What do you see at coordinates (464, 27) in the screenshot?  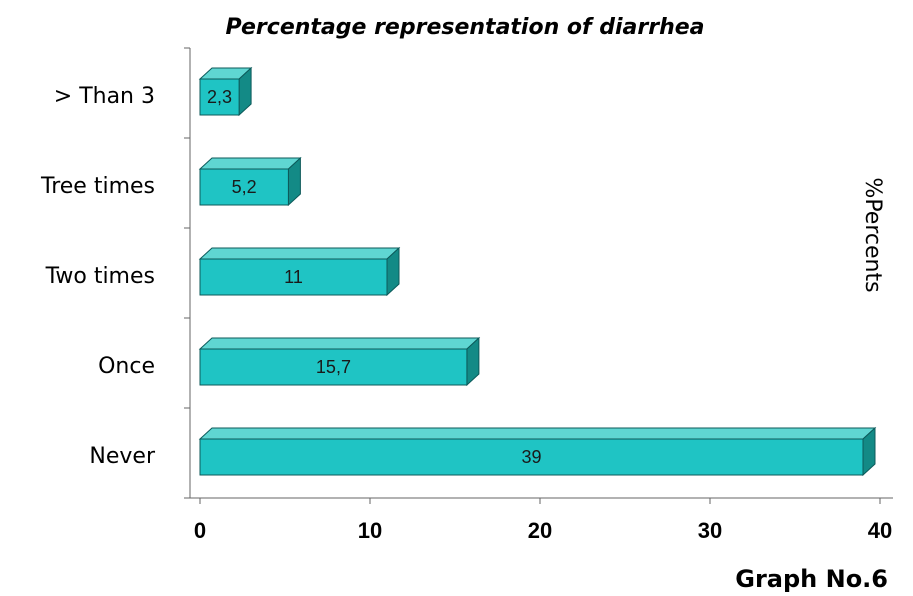 I see `chart-title: Percentage representation of diarrhea` at bounding box center [464, 27].